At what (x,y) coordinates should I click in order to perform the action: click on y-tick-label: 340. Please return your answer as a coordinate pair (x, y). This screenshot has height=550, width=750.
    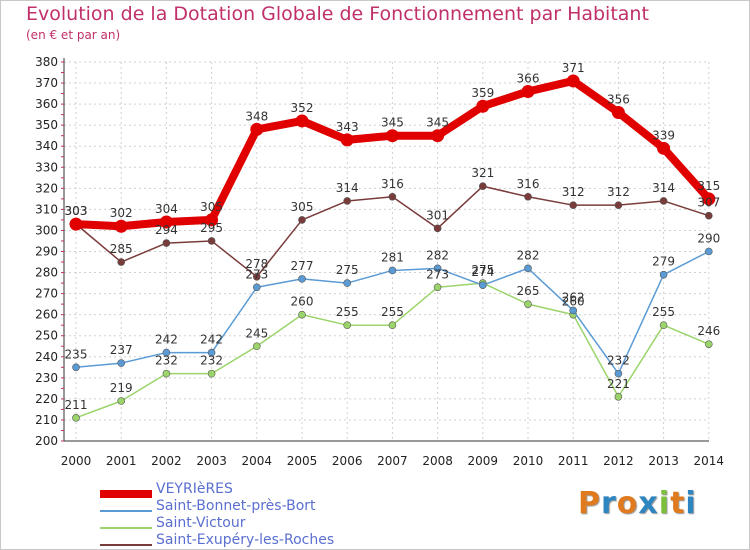
    Looking at the image, I should click on (46, 146).